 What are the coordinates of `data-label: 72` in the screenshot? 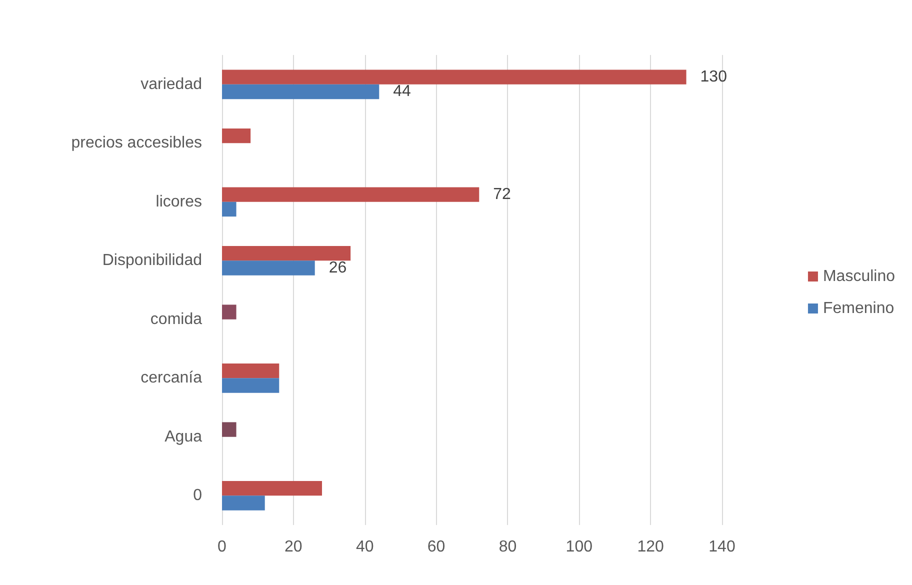 It's located at (502, 195).